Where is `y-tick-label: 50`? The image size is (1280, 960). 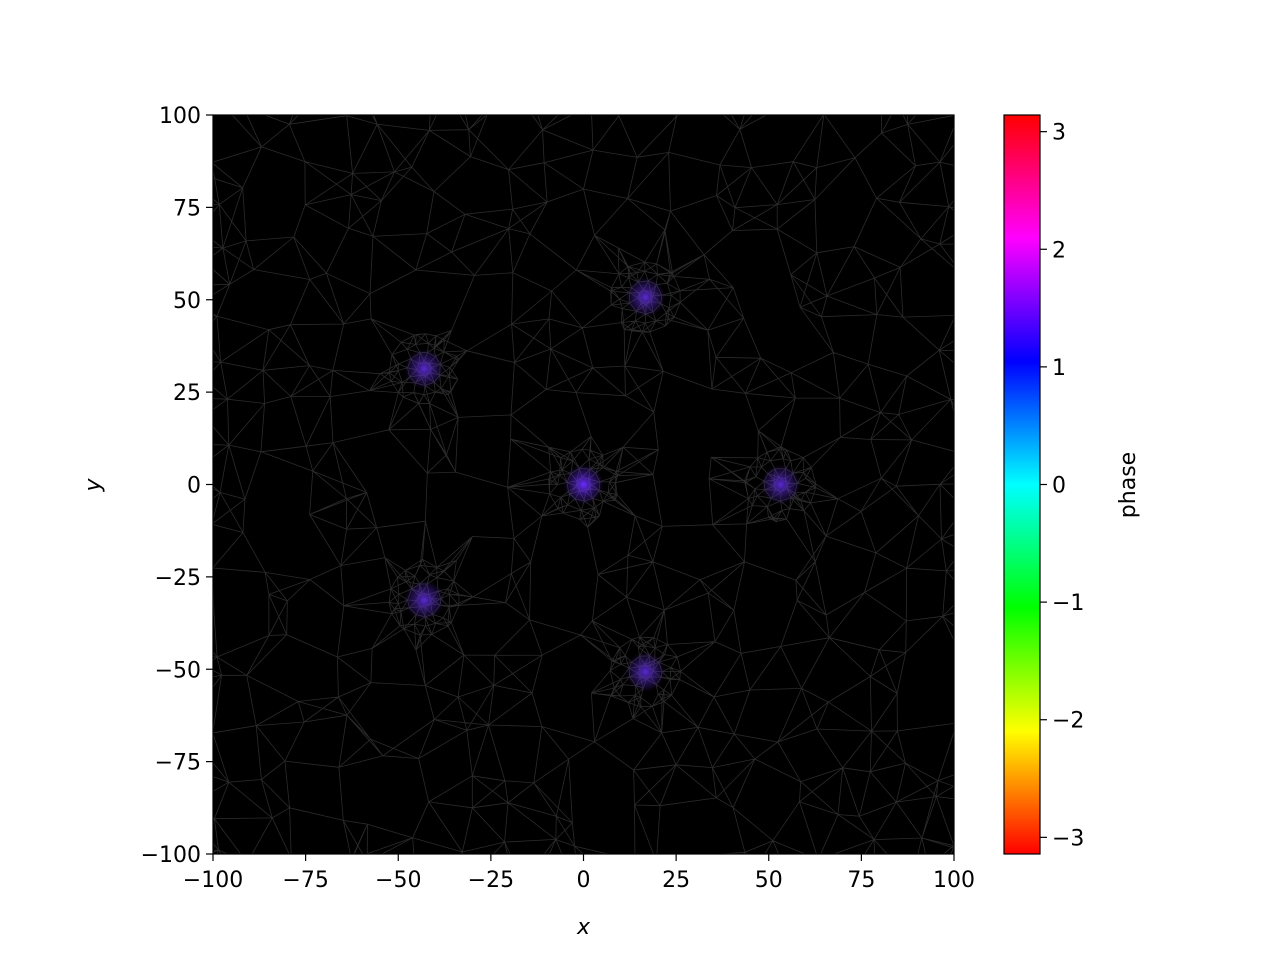 y-tick-label: 50 is located at coordinates (187, 301).